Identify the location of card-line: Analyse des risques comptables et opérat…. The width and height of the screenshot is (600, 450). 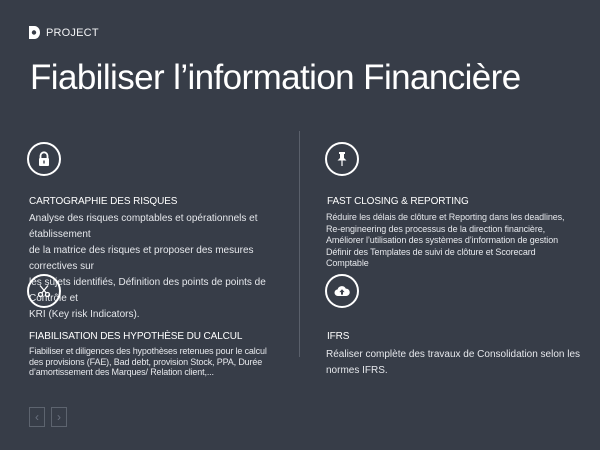
(143, 226).